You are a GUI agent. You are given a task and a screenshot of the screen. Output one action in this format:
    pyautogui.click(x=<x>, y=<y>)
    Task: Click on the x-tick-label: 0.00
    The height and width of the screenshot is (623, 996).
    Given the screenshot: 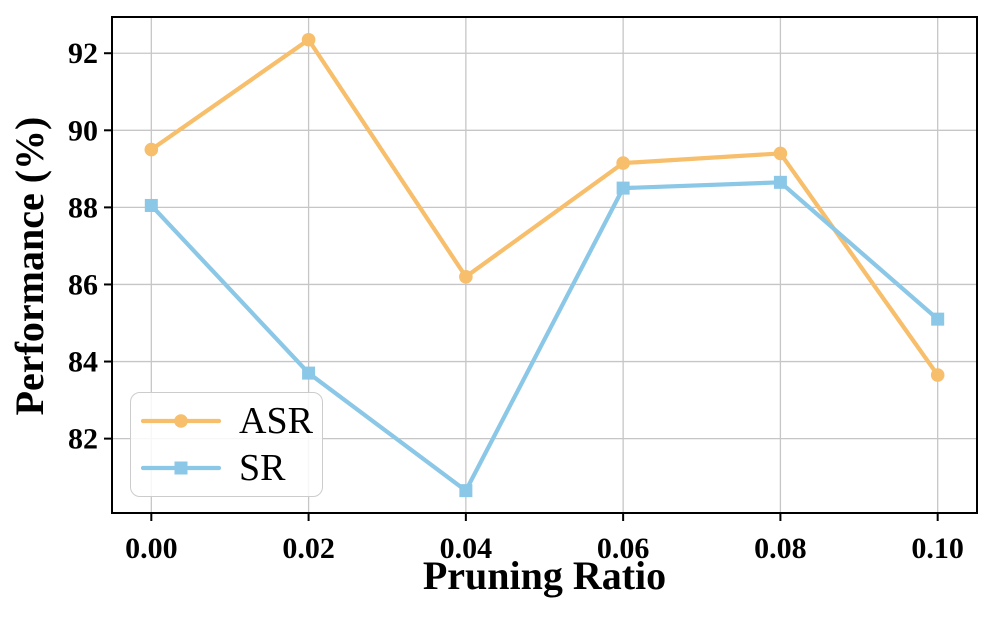 What is the action you would take?
    pyautogui.click(x=151, y=548)
    